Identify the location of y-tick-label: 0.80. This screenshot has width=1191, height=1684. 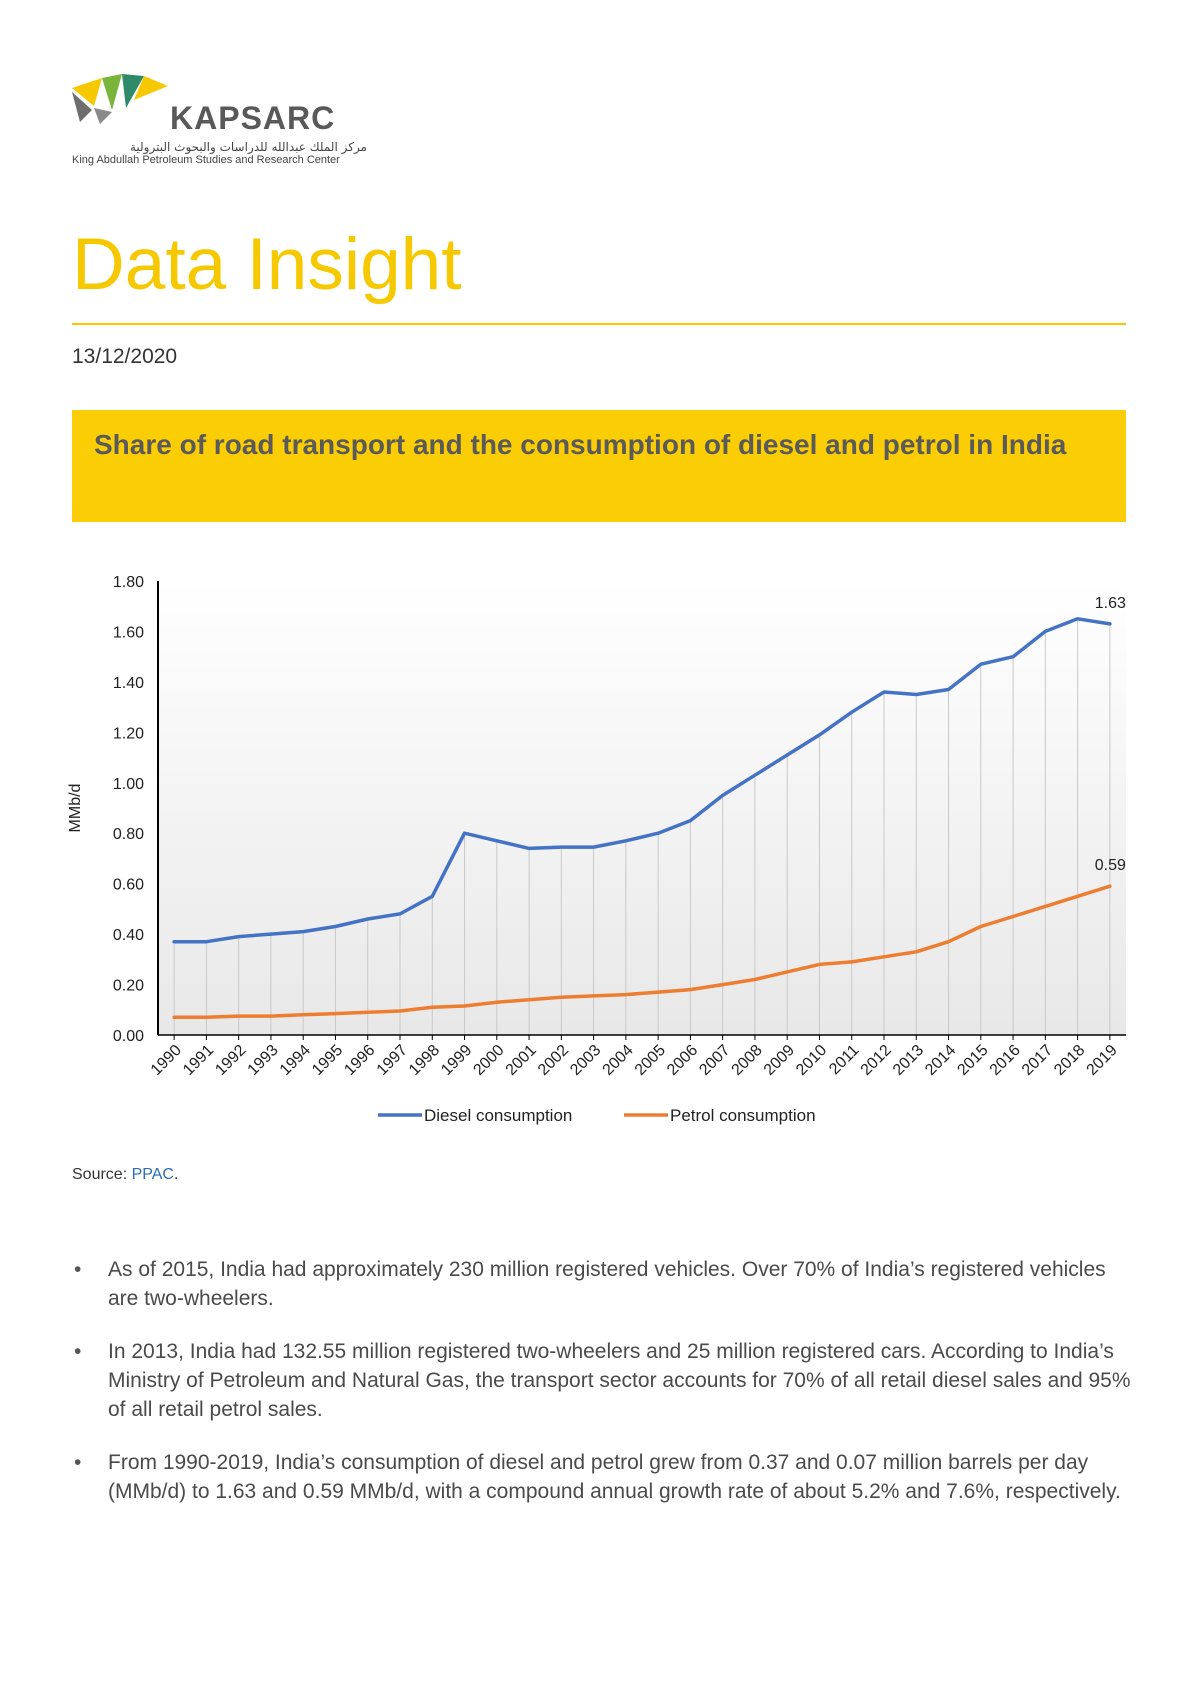
(128, 834).